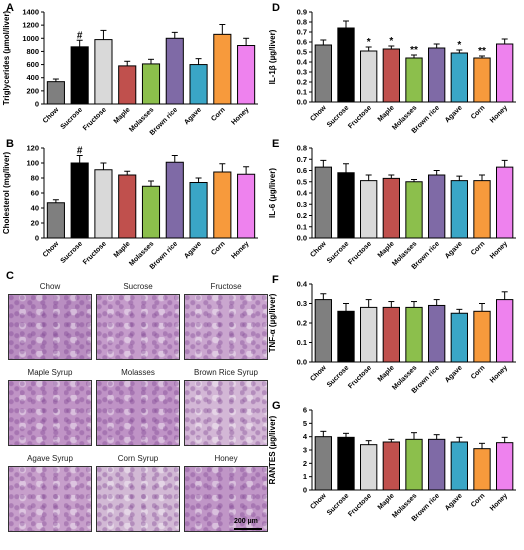 The image size is (524, 550). Describe the element at coordinates (302, 181) in the screenshot. I see `y-tick-label: 0.5` at that location.